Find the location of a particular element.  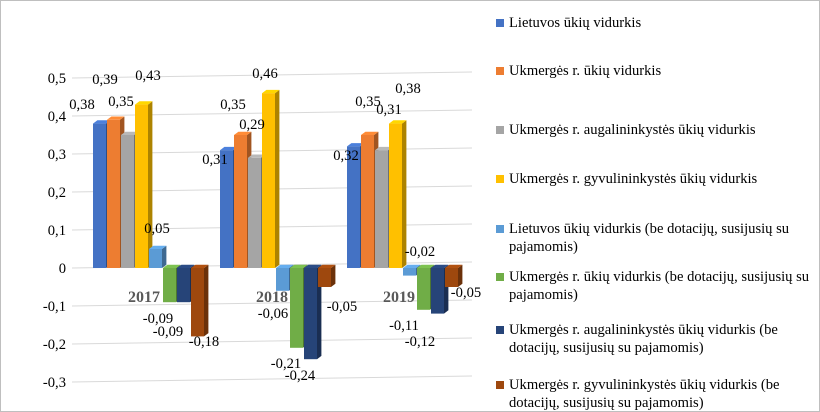

y-tick-label: -0,2 is located at coordinates (54, 345).